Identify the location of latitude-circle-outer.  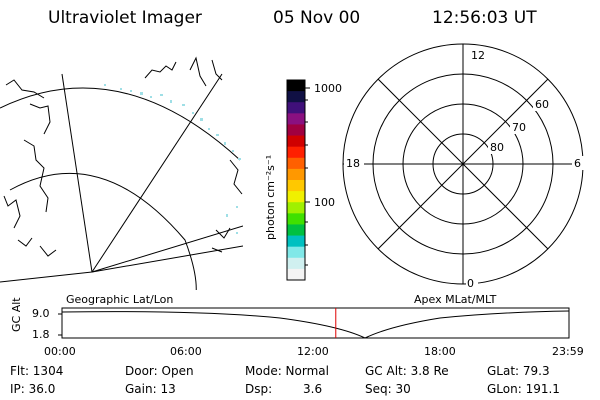
(120, 124).